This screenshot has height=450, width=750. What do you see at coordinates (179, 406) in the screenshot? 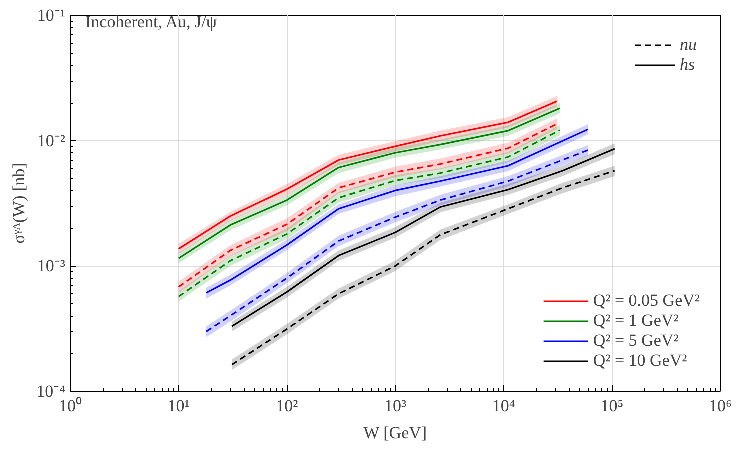
I see `x-tick-label: 10¹` at bounding box center [179, 406].